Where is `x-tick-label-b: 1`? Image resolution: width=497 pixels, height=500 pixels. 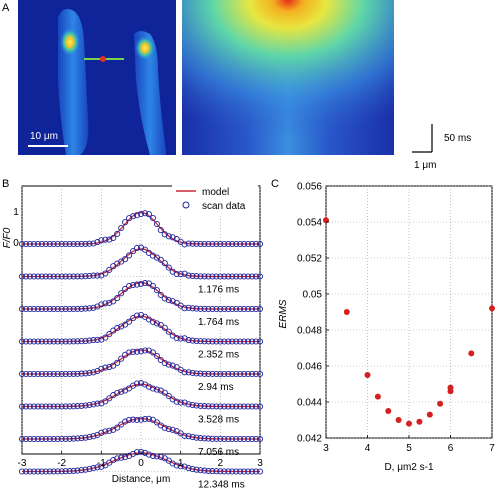
x-tick-label-b: 1 is located at coordinates (181, 463).